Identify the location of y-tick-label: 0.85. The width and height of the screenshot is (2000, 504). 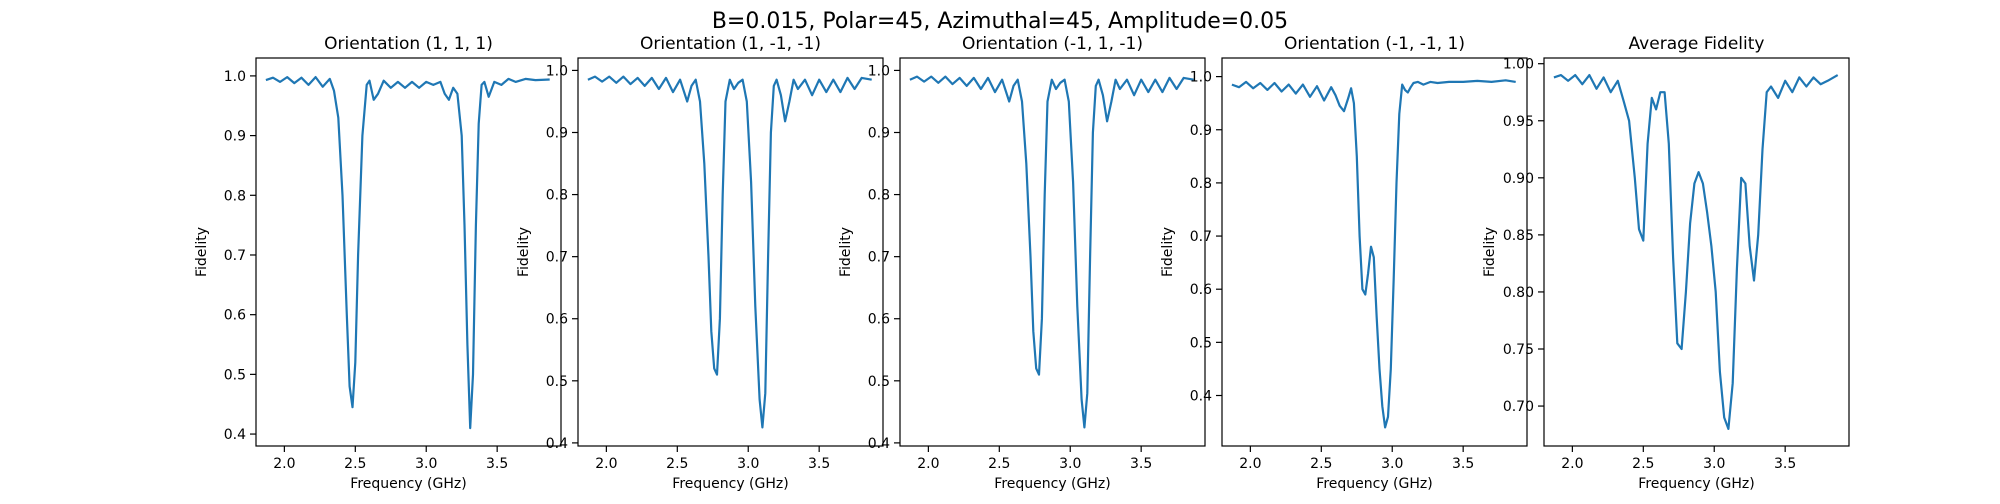
(1518, 236).